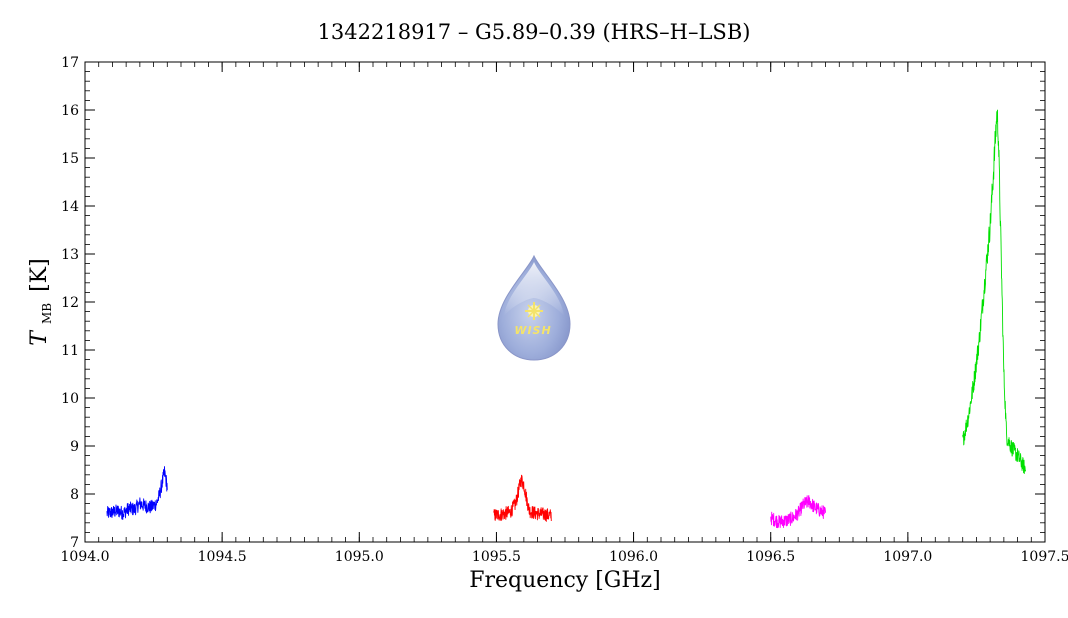 Image resolution: width=1068 pixels, height=618 pixels. I want to click on x-axis-label: Frequency [GHz], so click(565, 580).